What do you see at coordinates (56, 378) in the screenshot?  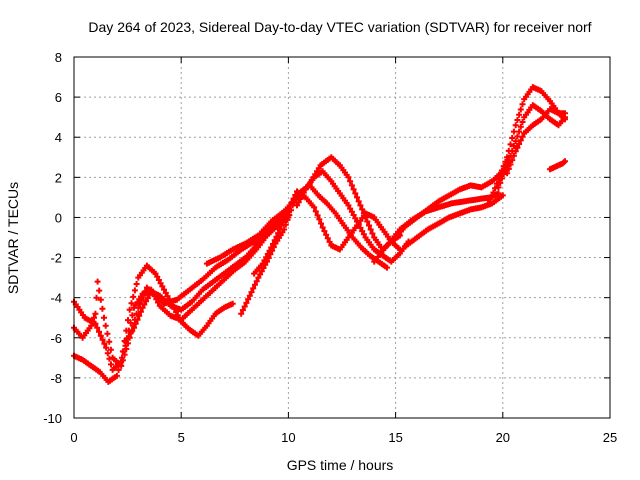 I see `y-tick-label: -8` at bounding box center [56, 378].